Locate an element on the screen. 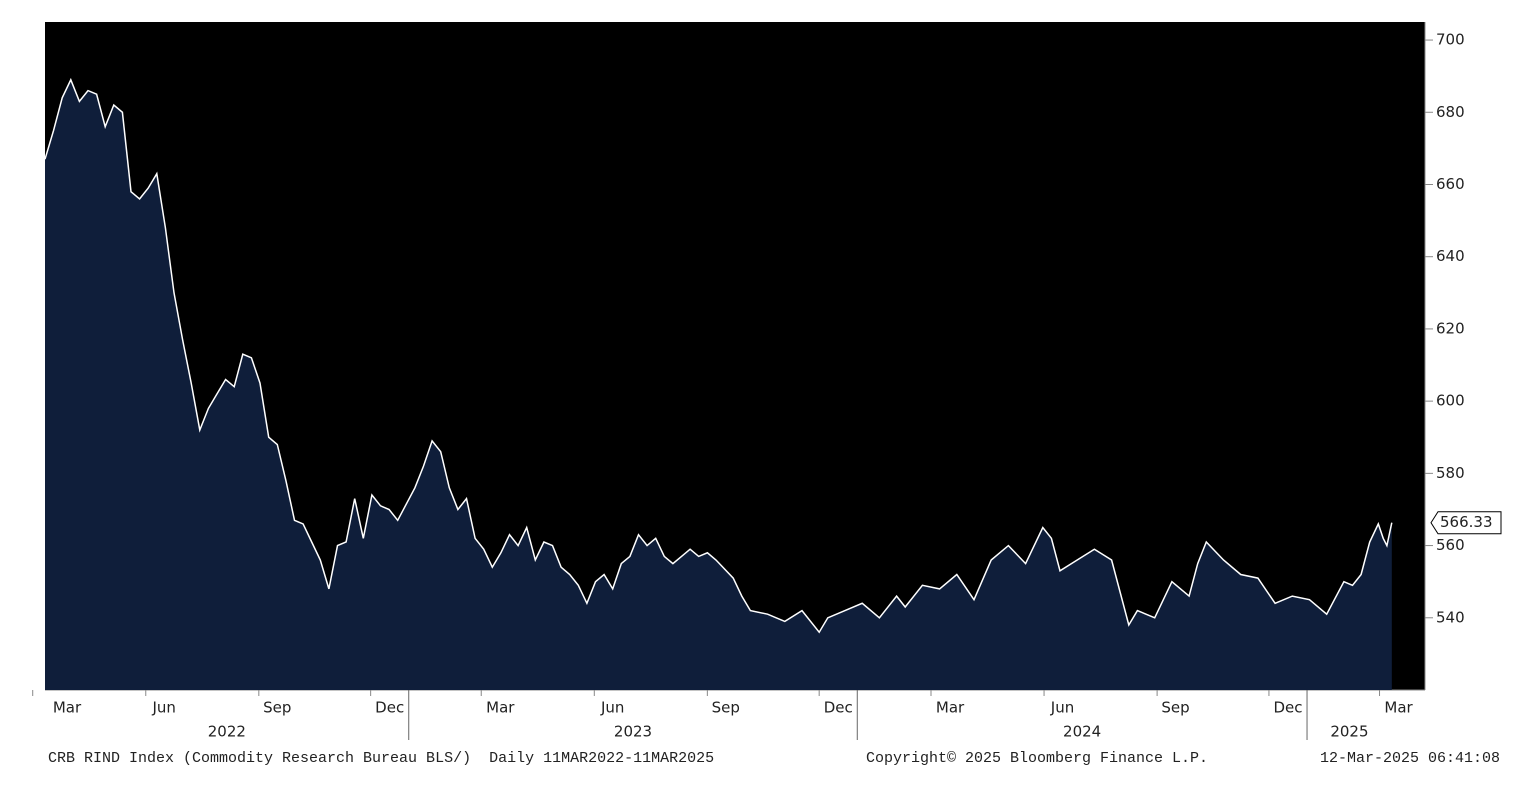 The height and width of the screenshot is (802, 1538). y-tick-label: 620 is located at coordinates (1450, 328).